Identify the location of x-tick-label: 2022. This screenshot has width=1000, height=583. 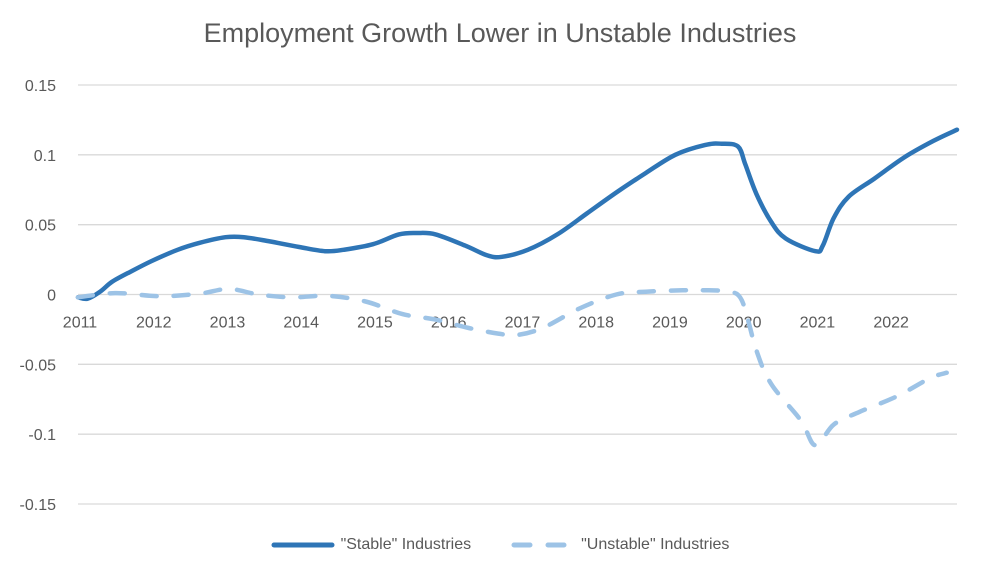
(891, 323).